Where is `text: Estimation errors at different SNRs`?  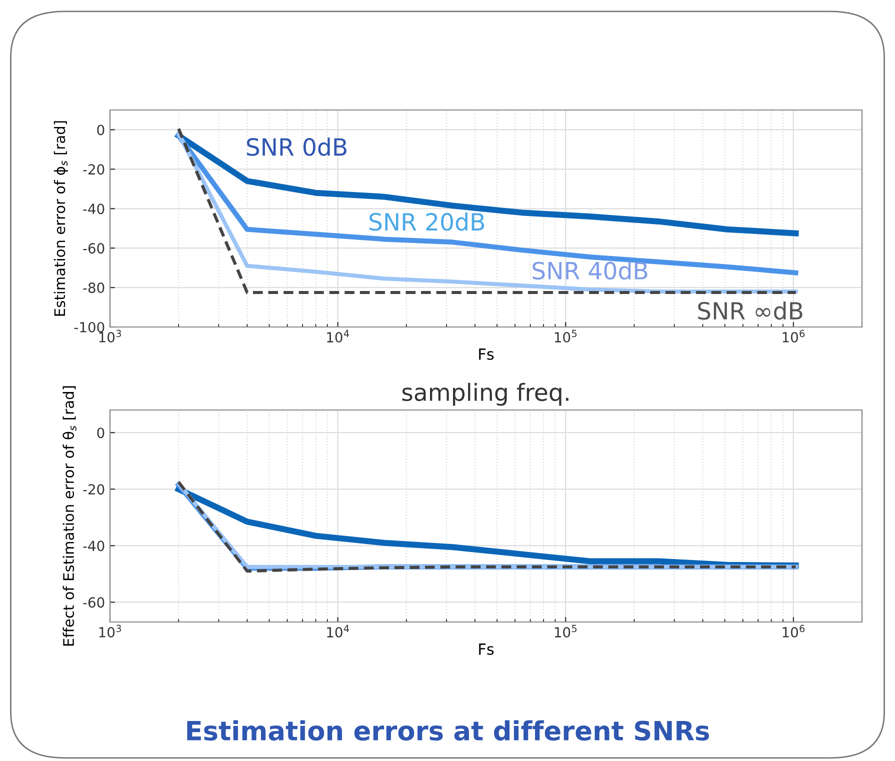
text: Estimation errors at different SNRs is located at coordinates (448, 730).